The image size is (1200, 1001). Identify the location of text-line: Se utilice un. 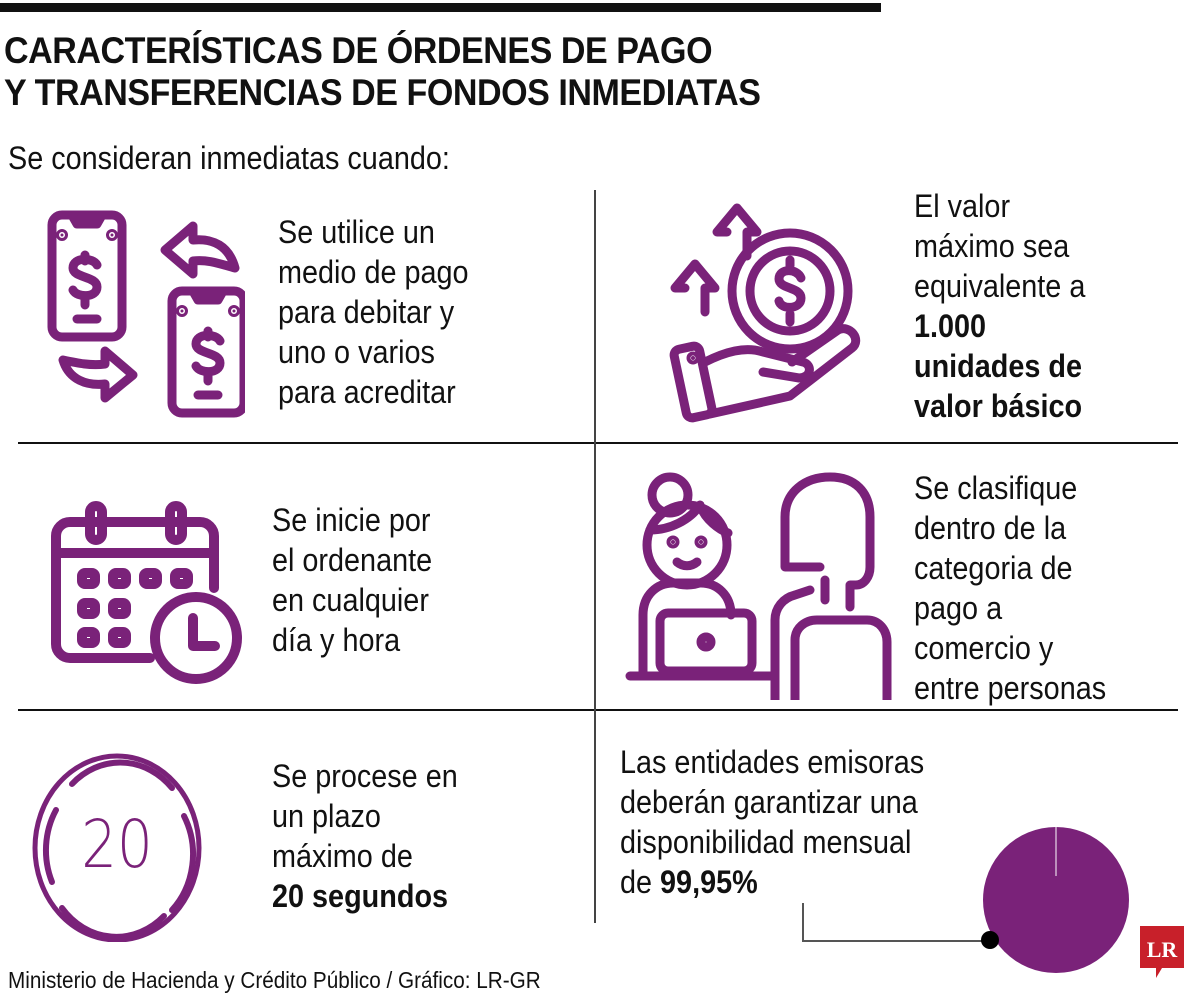
(356, 232).